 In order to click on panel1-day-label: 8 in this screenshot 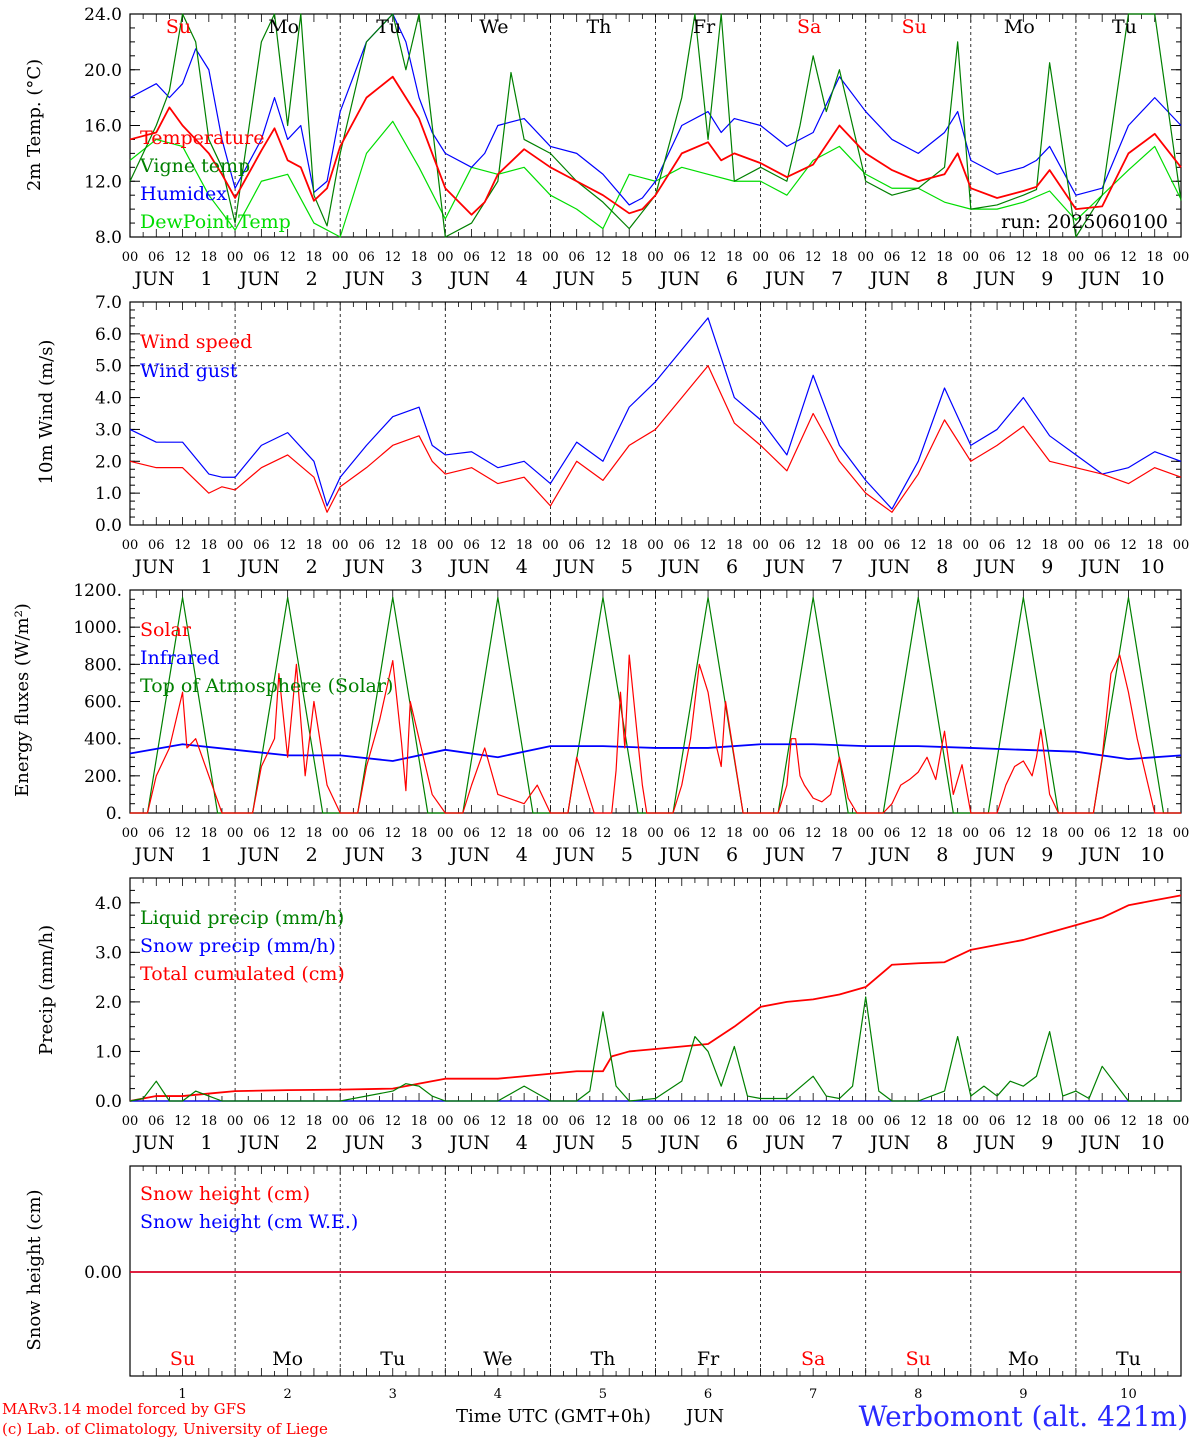, I will do `click(942, 279)`.